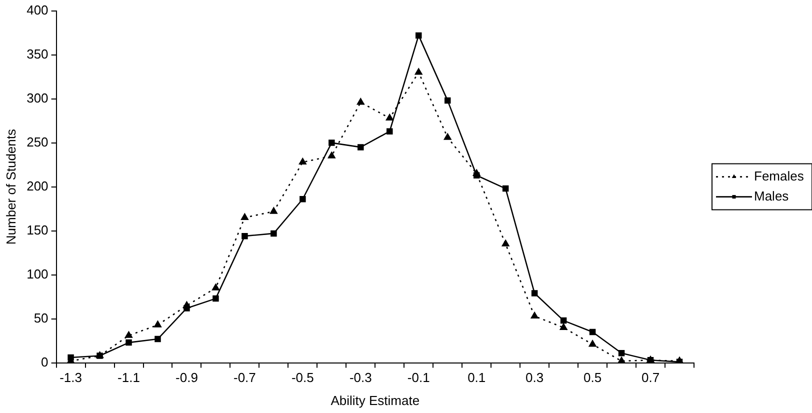  What do you see at coordinates (37, 98) in the screenshot?
I see `y-tick-label: 300` at bounding box center [37, 98].